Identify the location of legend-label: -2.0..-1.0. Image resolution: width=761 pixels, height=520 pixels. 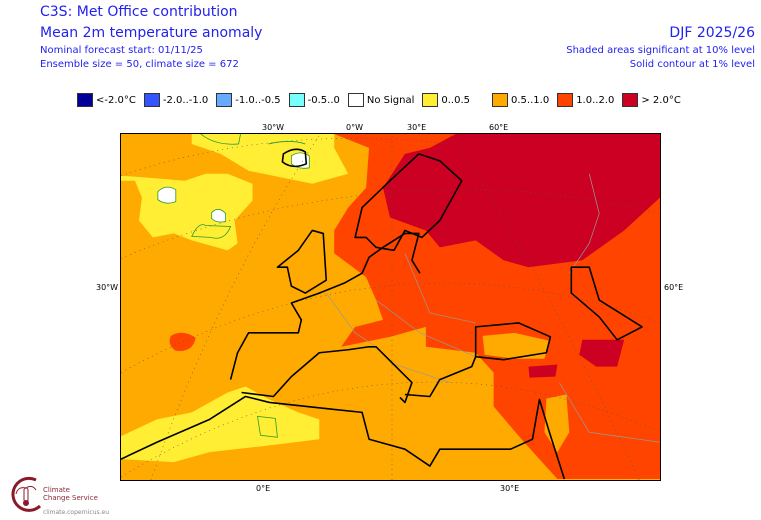
(185, 100).